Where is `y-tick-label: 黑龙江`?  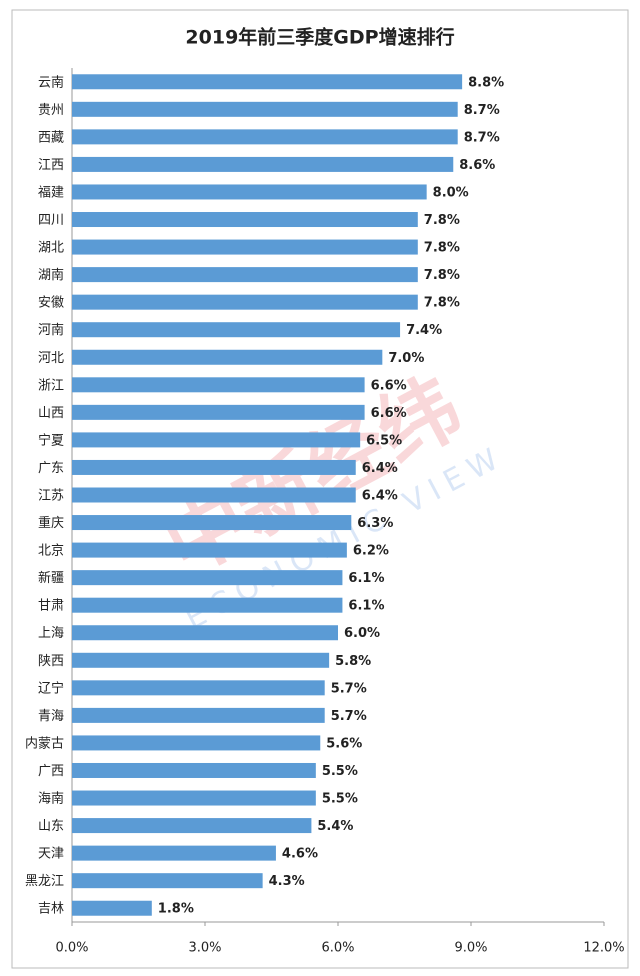 y-tick-label: 黑龙江 is located at coordinates (44, 881).